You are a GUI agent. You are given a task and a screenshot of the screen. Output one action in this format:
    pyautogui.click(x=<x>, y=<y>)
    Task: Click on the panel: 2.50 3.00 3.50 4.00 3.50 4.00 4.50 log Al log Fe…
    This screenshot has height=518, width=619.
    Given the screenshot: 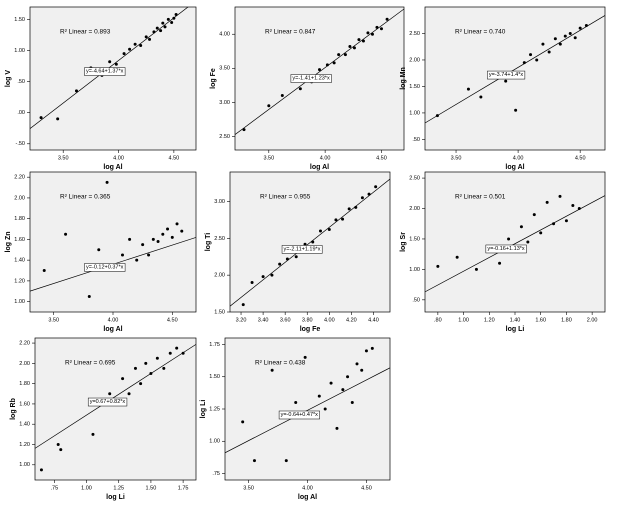 What is the action you would take?
    pyautogui.click(x=307, y=88)
    